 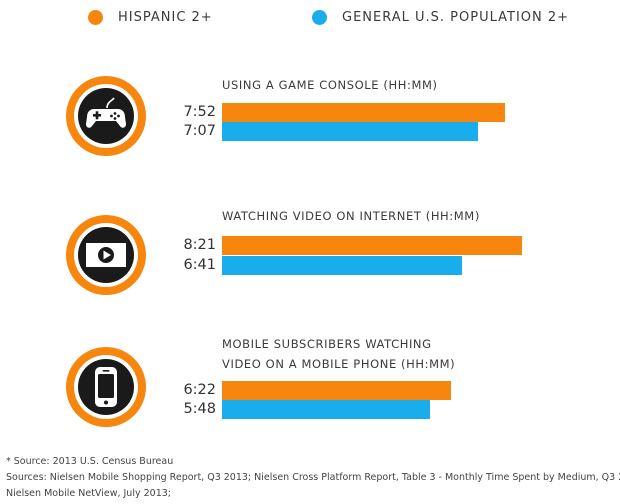 I want to click on bar-hispanic-game-console, so click(x=363, y=112).